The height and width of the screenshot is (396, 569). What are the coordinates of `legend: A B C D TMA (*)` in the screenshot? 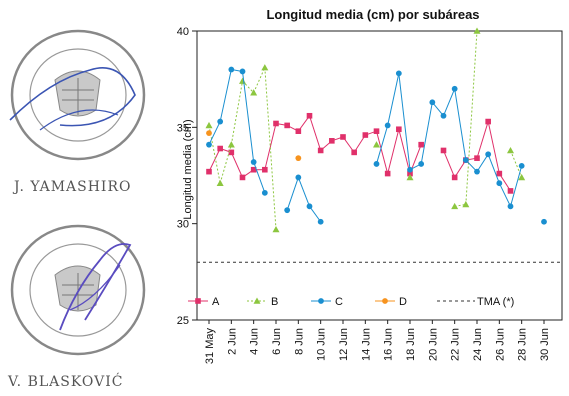 It's located at (351, 302).